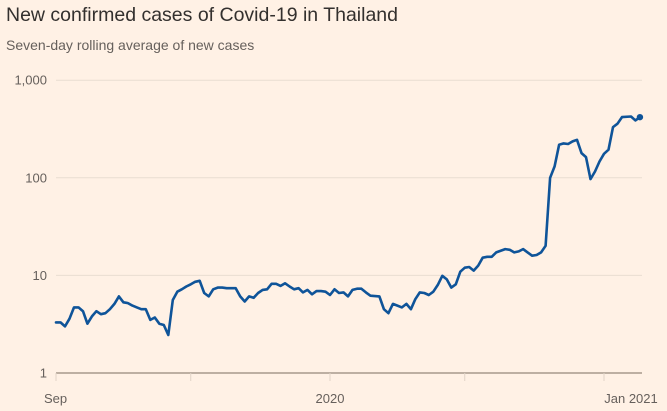 Image resolution: width=667 pixels, height=411 pixels. What do you see at coordinates (40, 275) in the screenshot?
I see `y-tick-label: 10` at bounding box center [40, 275].